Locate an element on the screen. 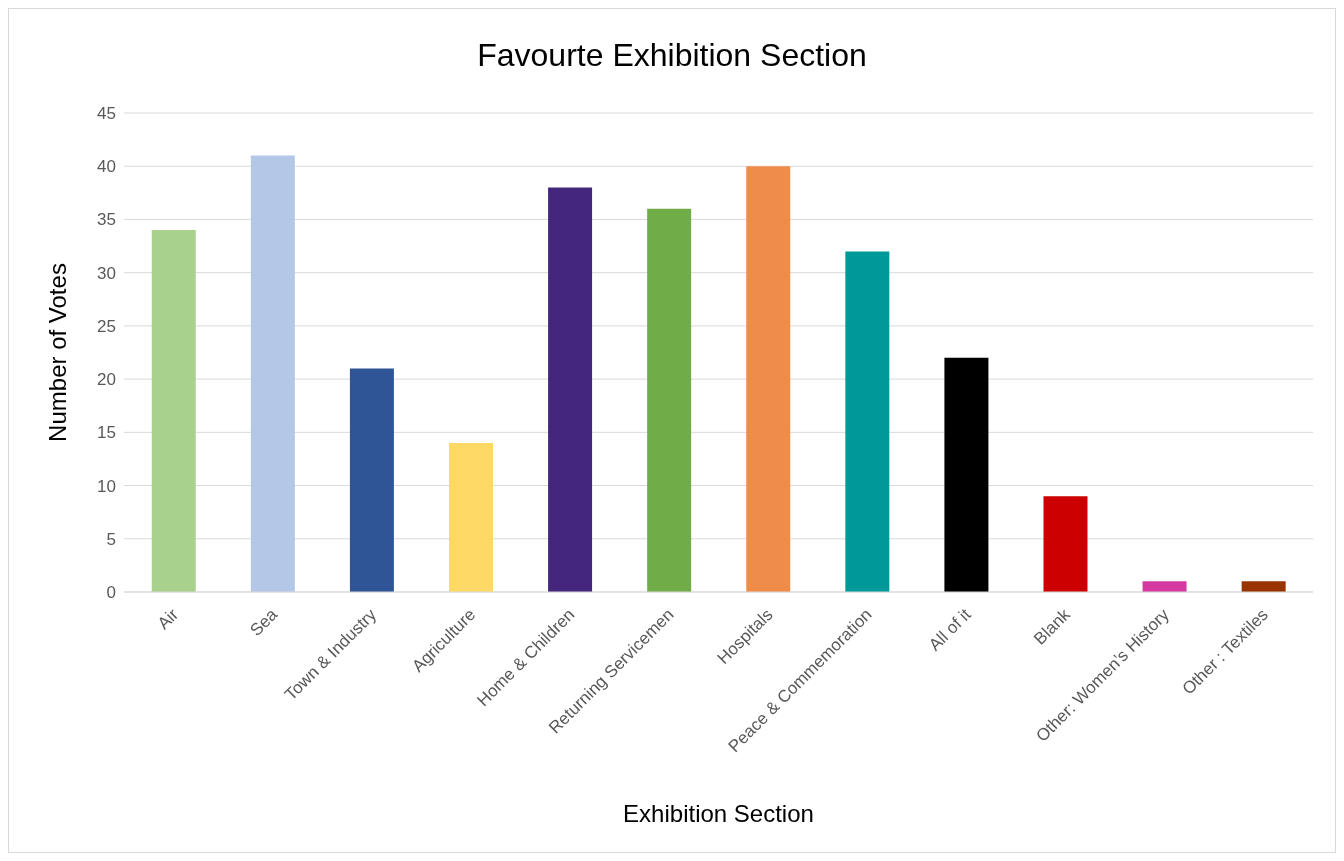 The height and width of the screenshot is (861, 1344). x-tick-label: Air is located at coordinates (168, 619).